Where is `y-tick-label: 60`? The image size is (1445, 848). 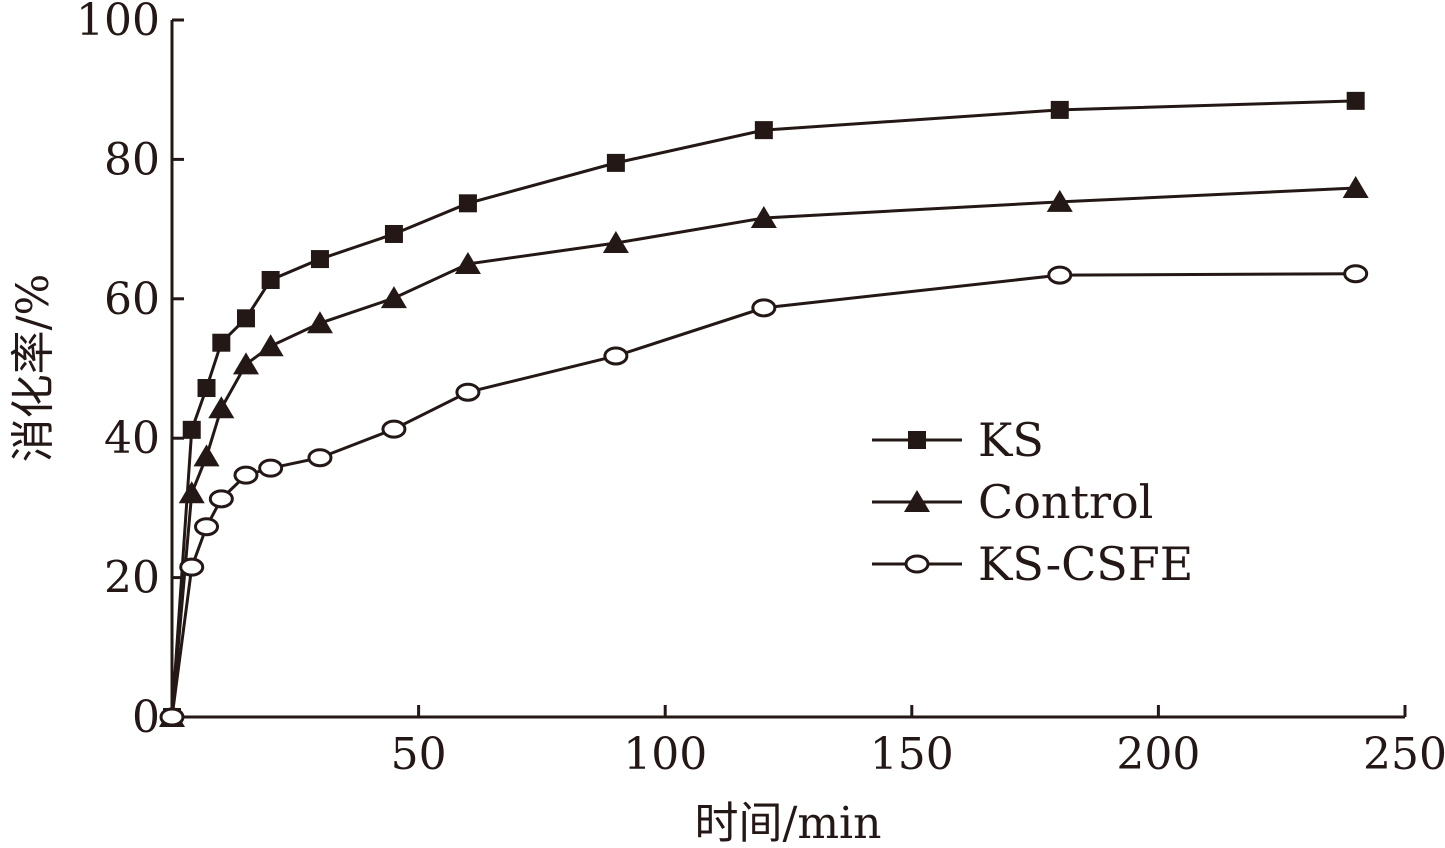 y-tick-label: 60 is located at coordinates (132, 299).